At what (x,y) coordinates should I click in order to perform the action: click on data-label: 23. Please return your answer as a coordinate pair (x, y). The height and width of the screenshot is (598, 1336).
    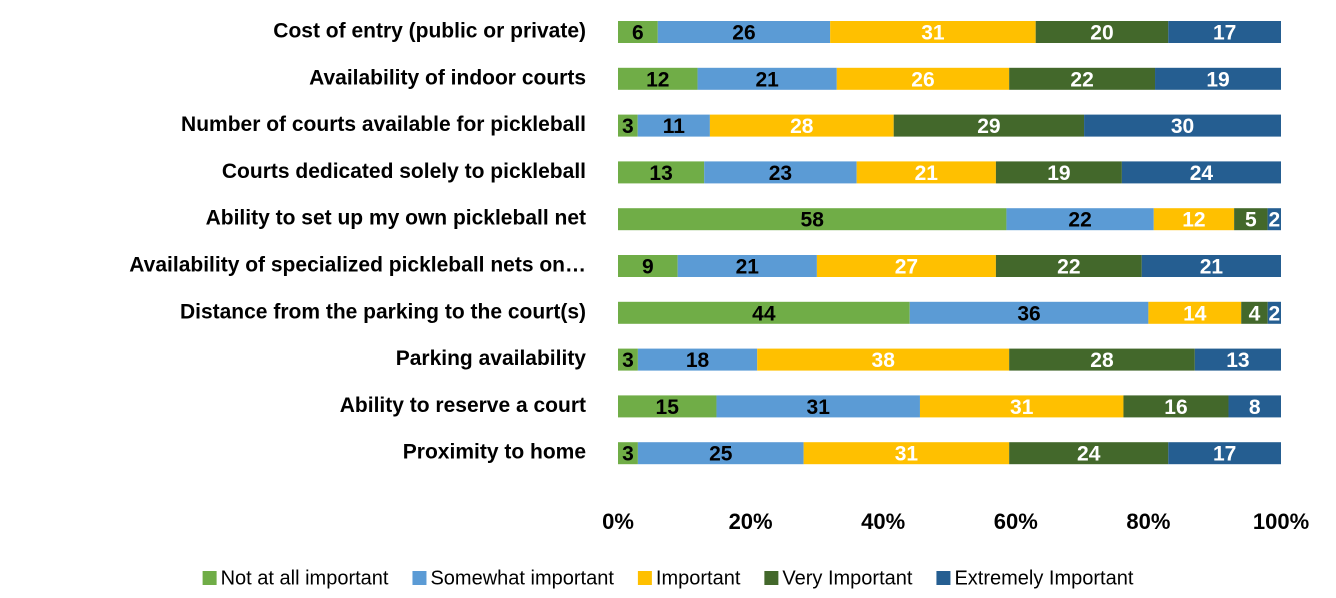
    Looking at the image, I should click on (780, 173).